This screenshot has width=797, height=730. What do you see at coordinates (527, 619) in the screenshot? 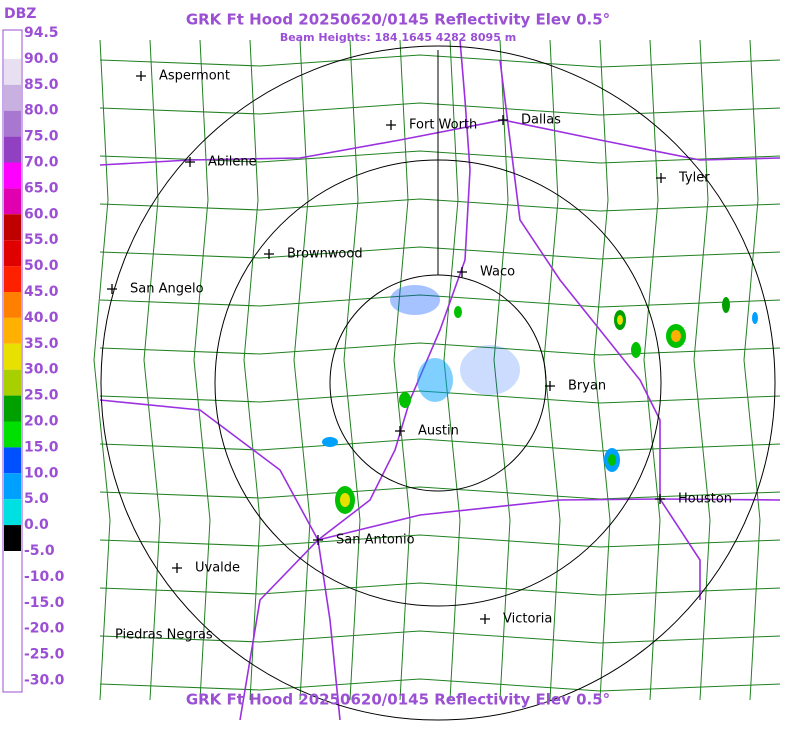
I see `city-label: Victoria` at bounding box center [527, 619].